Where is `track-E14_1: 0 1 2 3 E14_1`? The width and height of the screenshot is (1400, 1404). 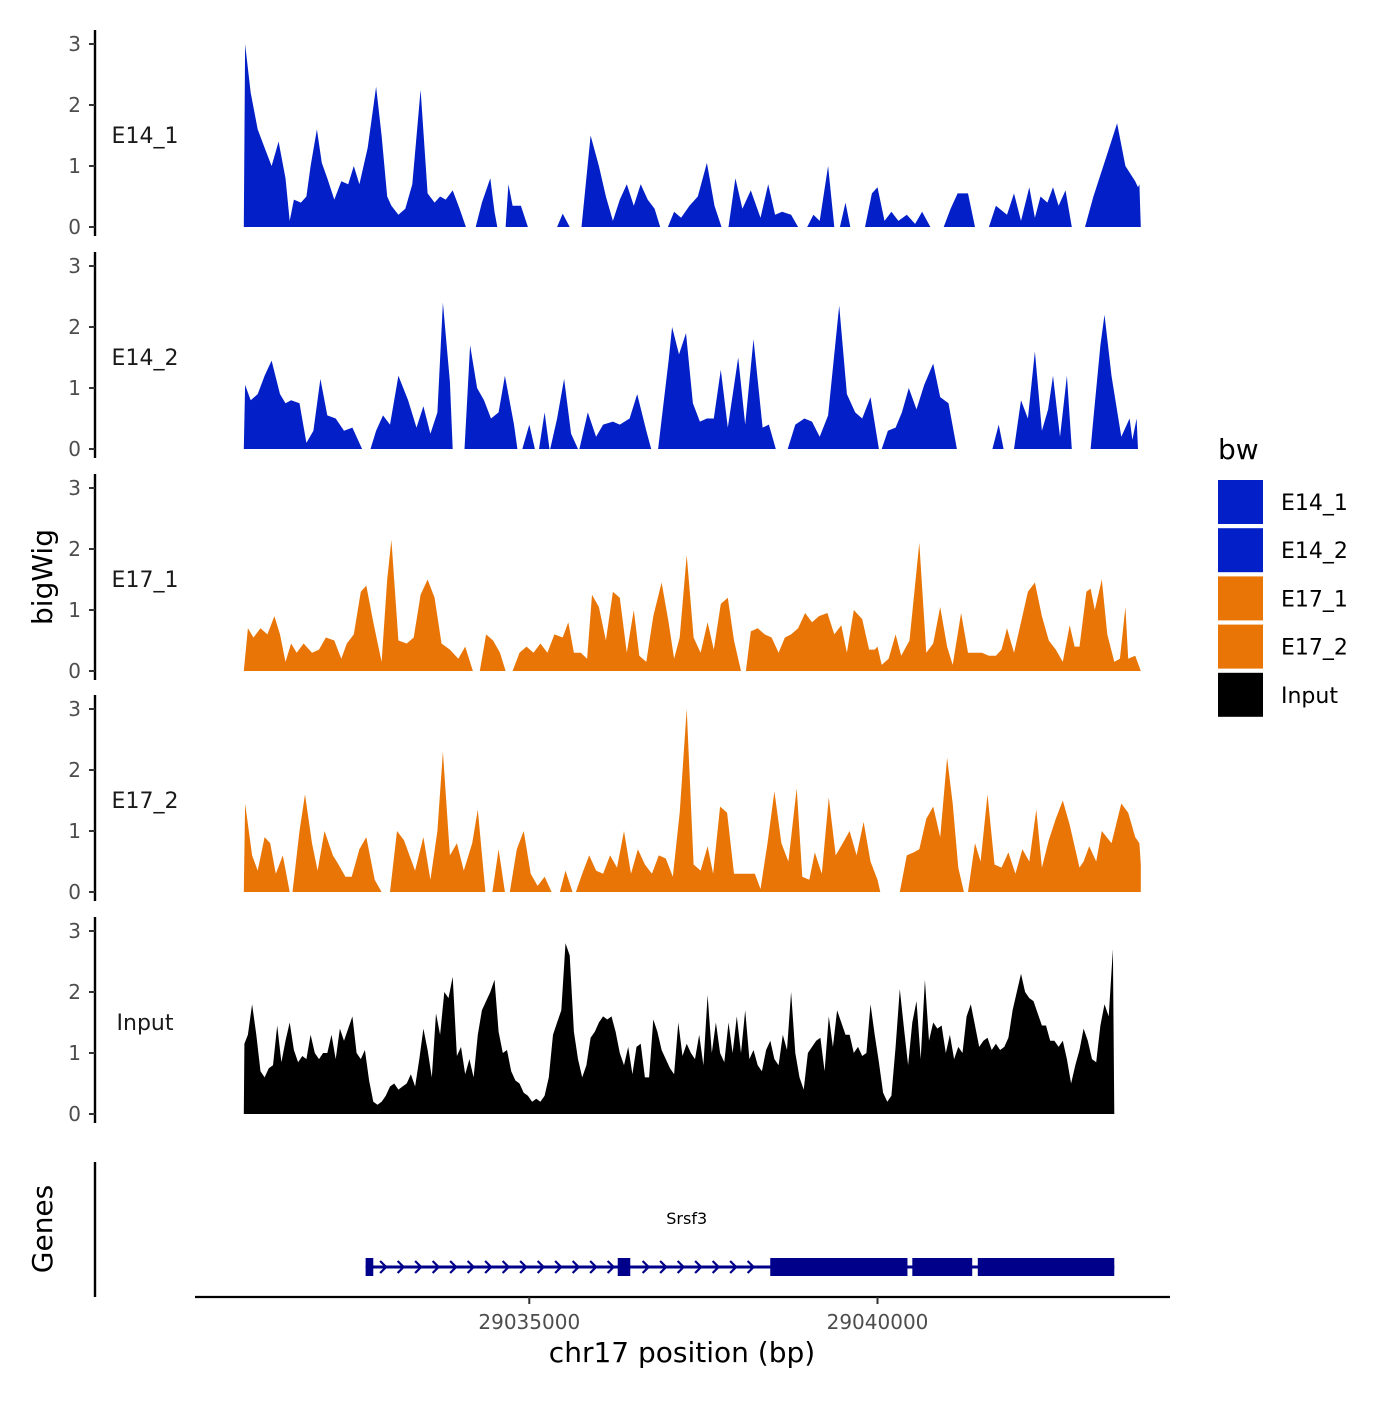
track-E14_1: 0 1 2 3 E14_1 is located at coordinates (604, 134).